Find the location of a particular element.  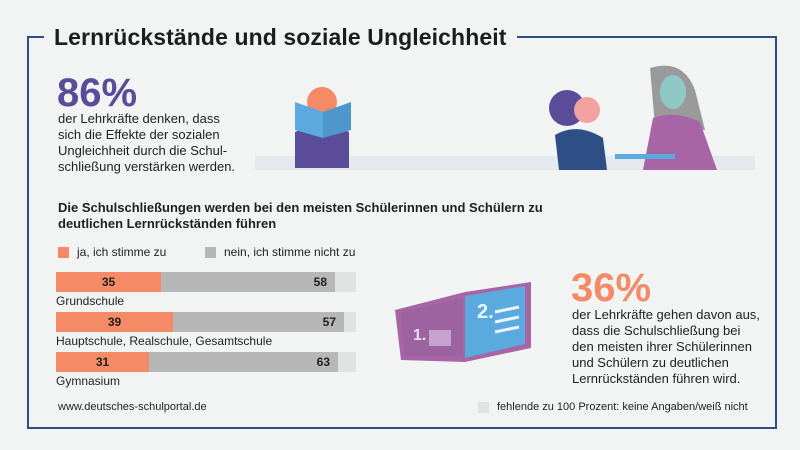

stat-86-line: sich die Effekte der sozialen is located at coordinates (139, 134).